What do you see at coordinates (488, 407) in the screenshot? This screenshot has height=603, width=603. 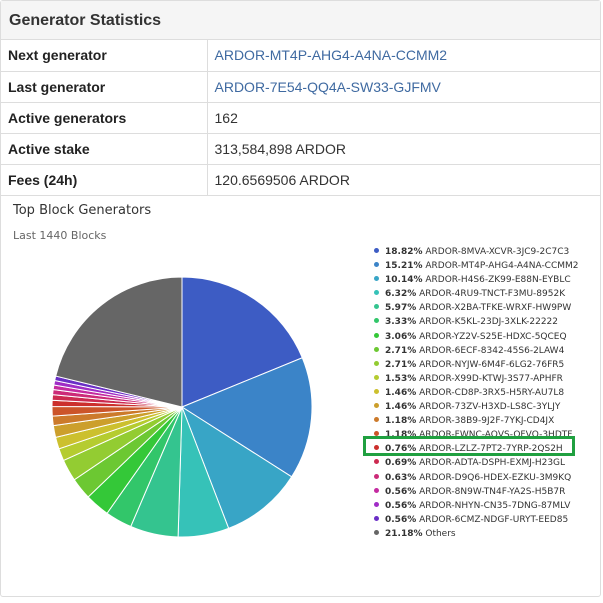 I see `legend-label: ARDOR-73ZV-H3XD-LS8C-3YLJY` at bounding box center [488, 407].